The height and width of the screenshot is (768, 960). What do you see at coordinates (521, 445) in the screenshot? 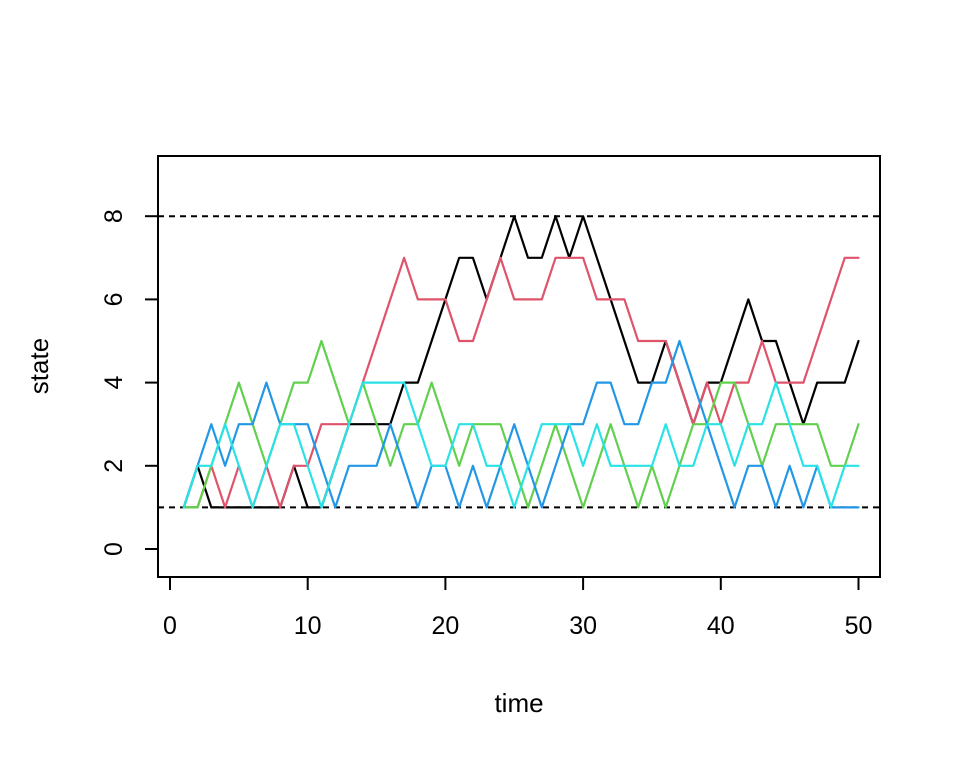
I see `series-line-chain-5-cyan` at bounding box center [521, 445].